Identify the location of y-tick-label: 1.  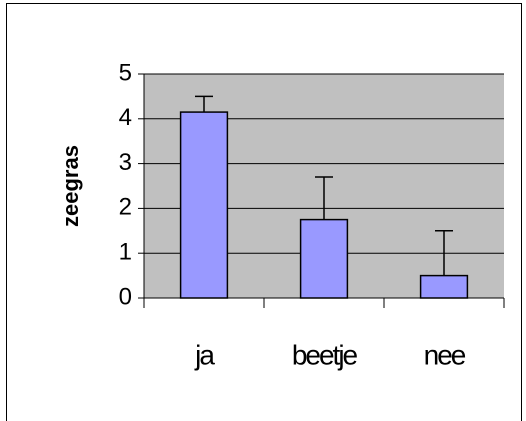
(125, 252).